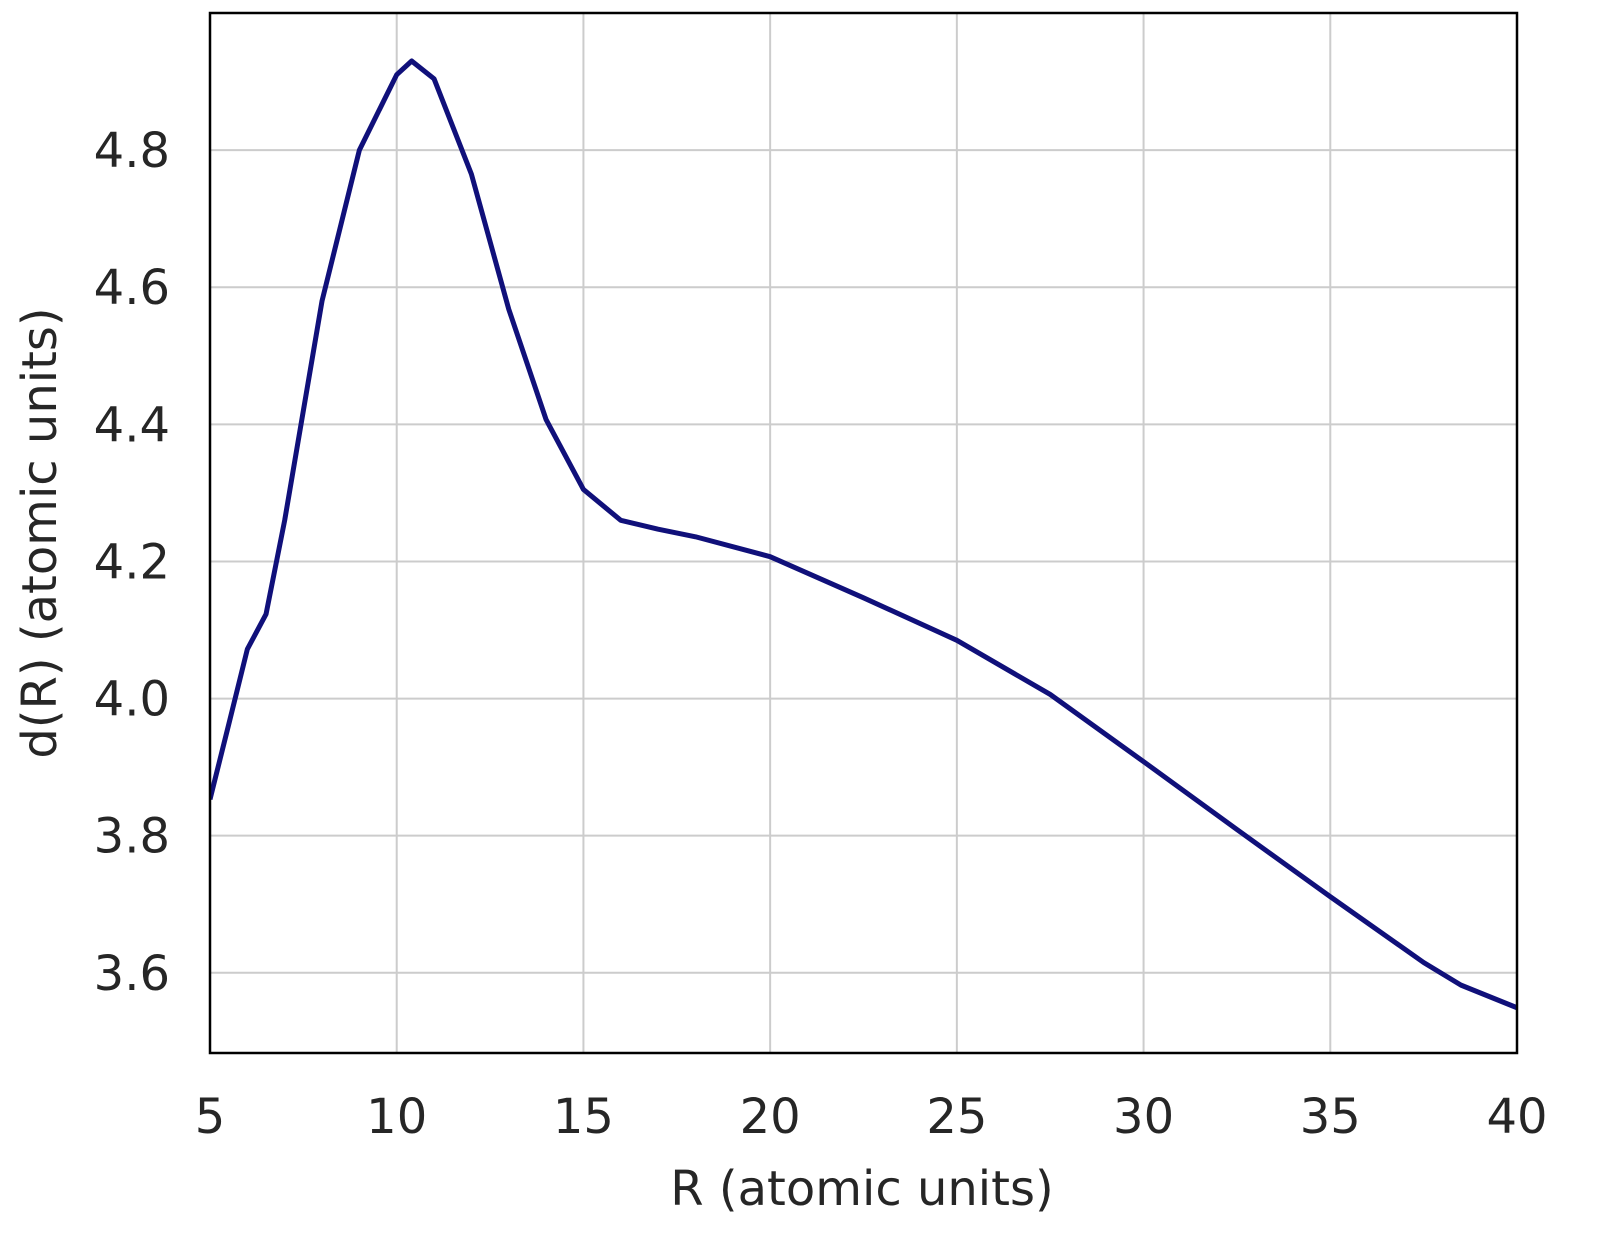  What do you see at coordinates (861, 1189) in the screenshot?
I see `x-axis-label: R (atomic units)` at bounding box center [861, 1189].